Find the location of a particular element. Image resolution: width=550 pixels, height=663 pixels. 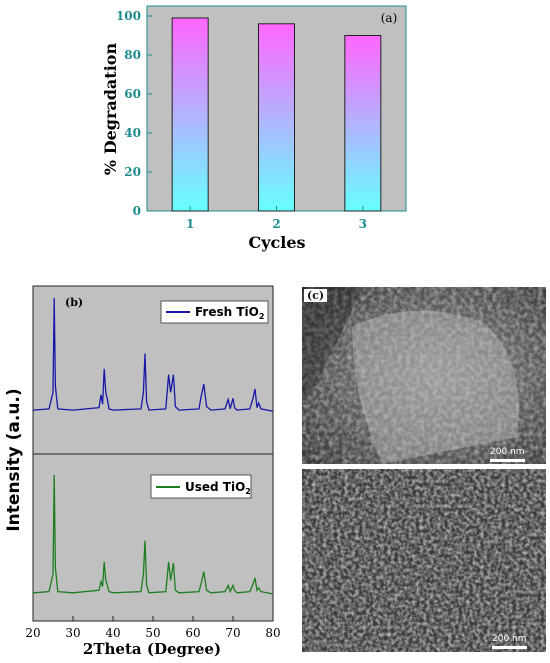

legend-fresh-sub: 2 is located at coordinates (262, 316).